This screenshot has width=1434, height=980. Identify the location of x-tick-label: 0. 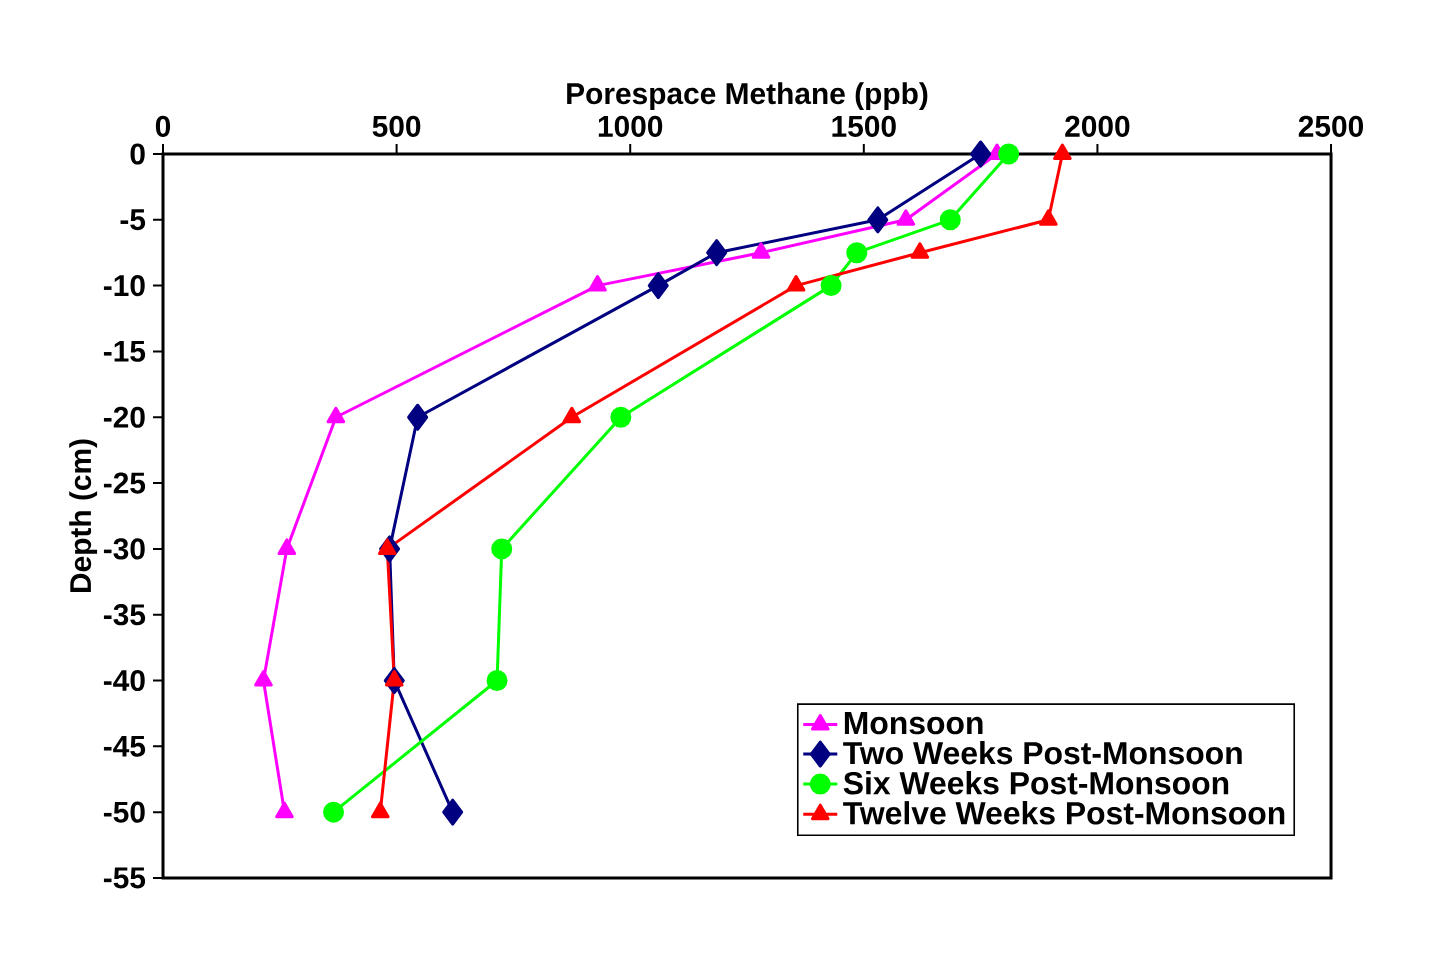
(163, 126).